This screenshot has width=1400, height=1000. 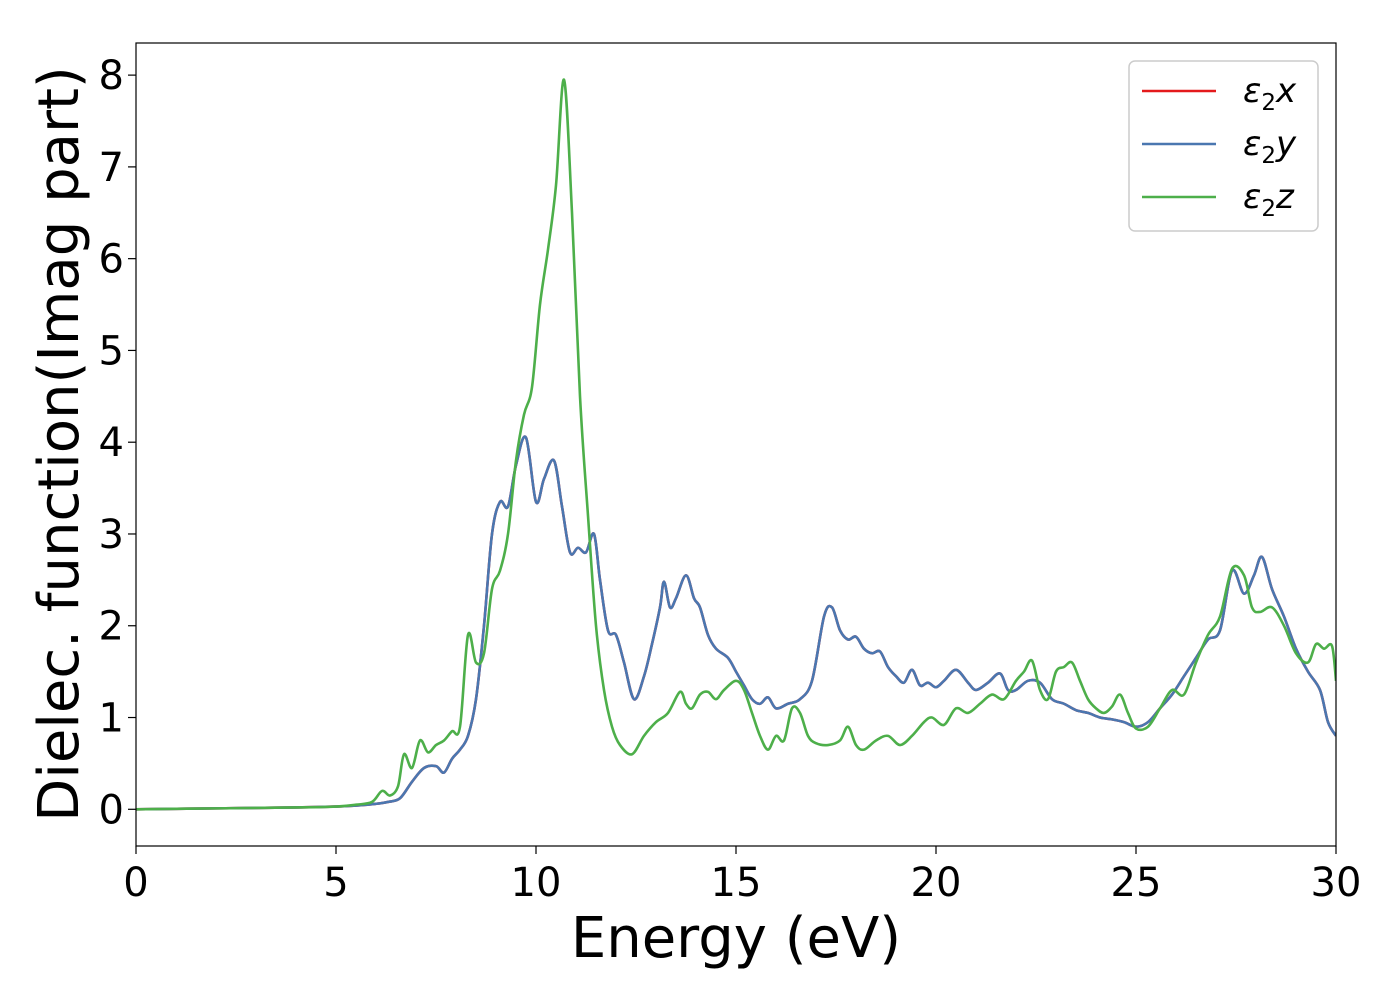 What do you see at coordinates (135, 883) in the screenshot?
I see `x-tick-label: 0` at bounding box center [135, 883].